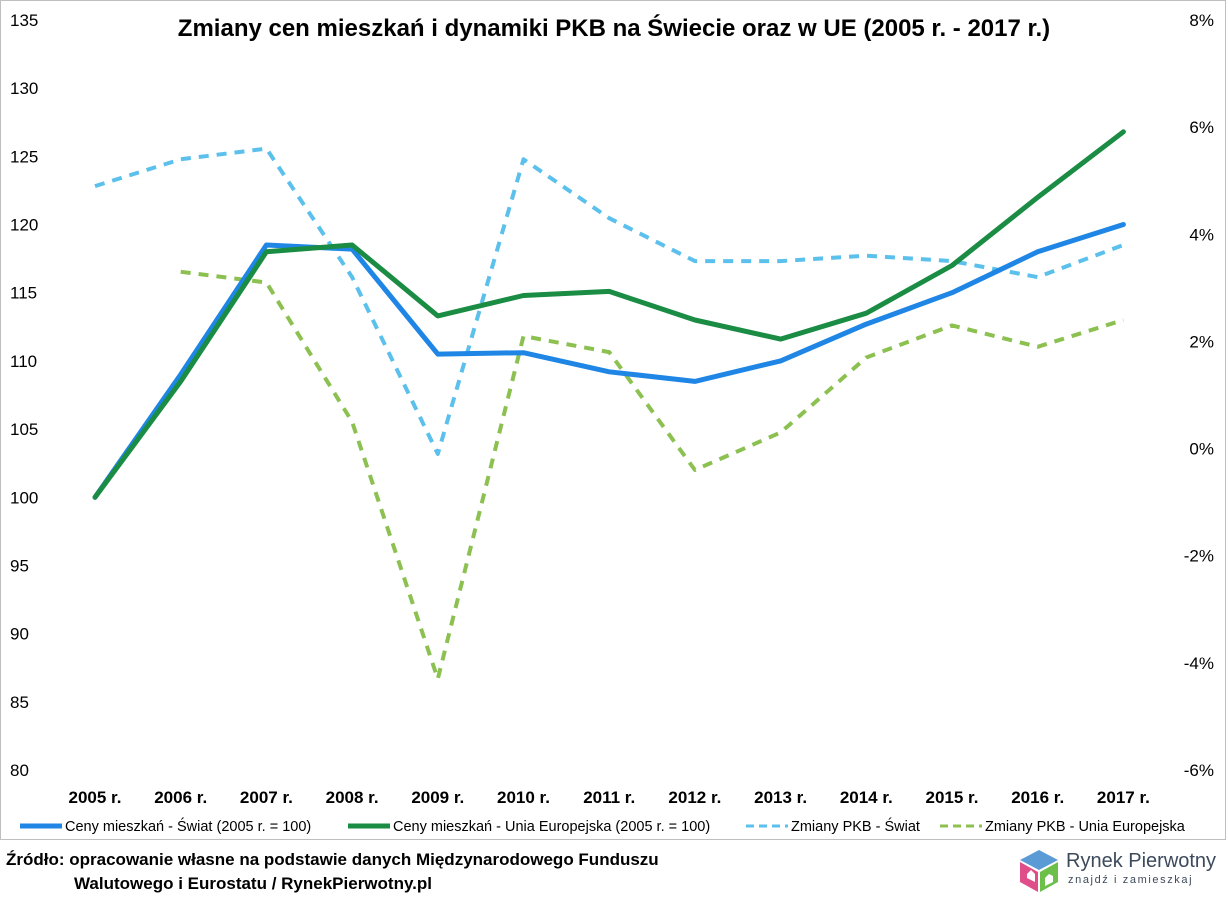 The height and width of the screenshot is (897, 1228). I want to click on x-tick-label: 2005 r., so click(95, 797).